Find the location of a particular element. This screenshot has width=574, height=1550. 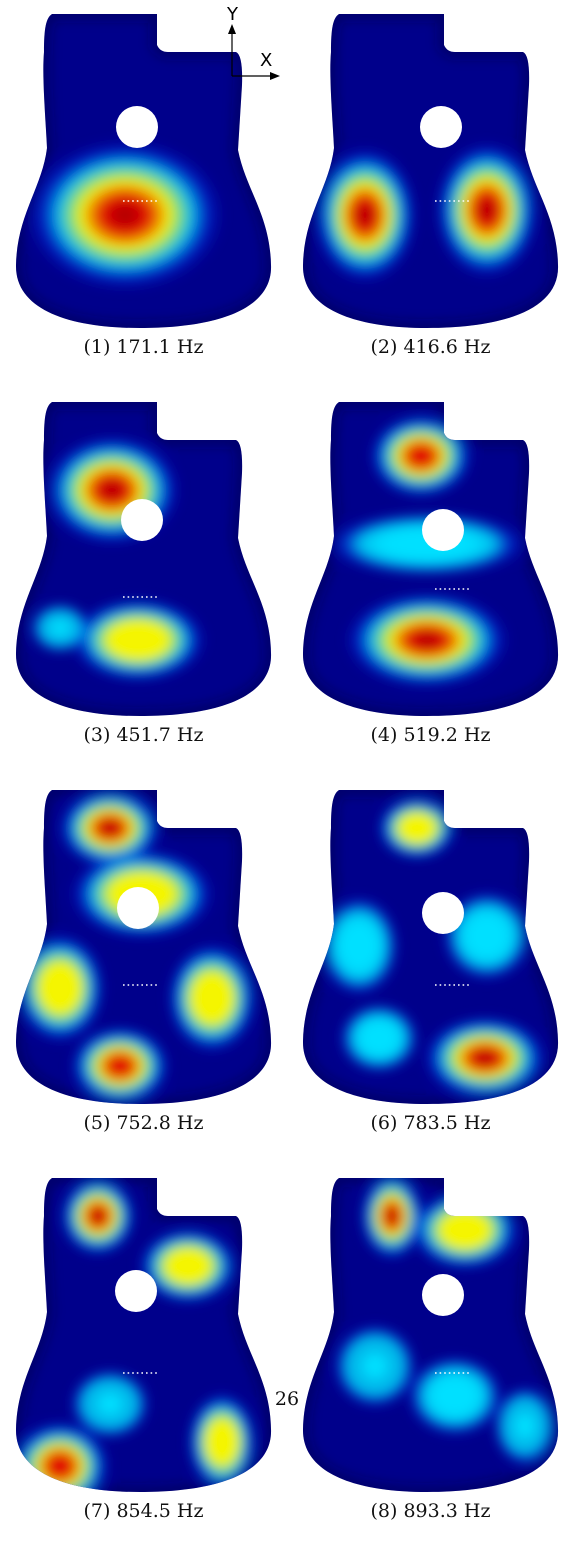

mode-caption: (2) 416.6 Hz is located at coordinates (430, 347).